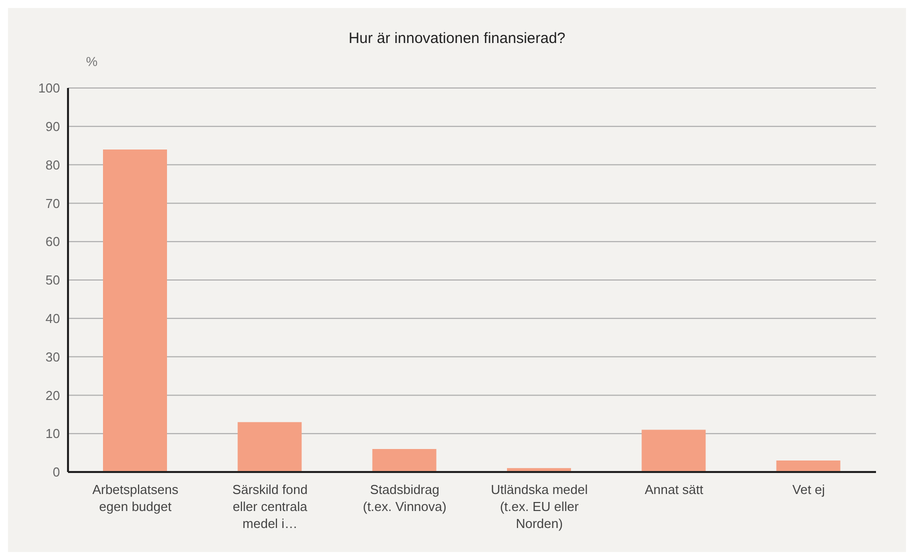 The width and height of the screenshot is (914, 560). Describe the element at coordinates (49, 88) in the screenshot. I see `y-tick-label: 100` at that location.